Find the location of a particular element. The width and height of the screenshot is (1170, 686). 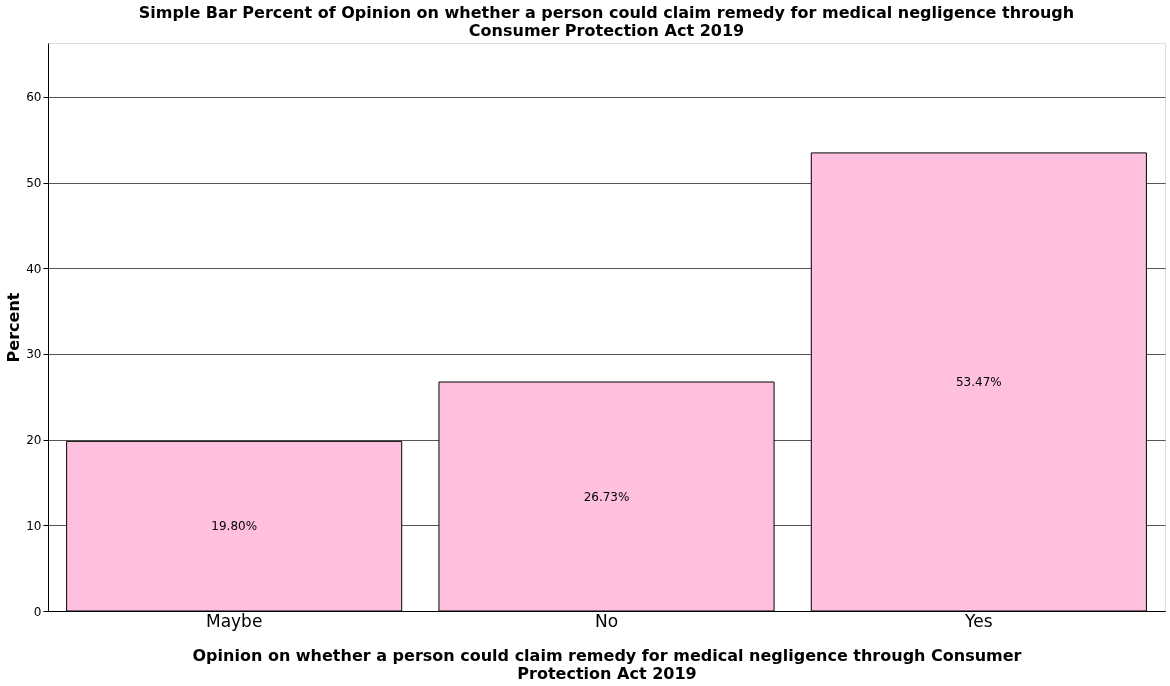

y-tick-label: 60 is located at coordinates (34, 97).